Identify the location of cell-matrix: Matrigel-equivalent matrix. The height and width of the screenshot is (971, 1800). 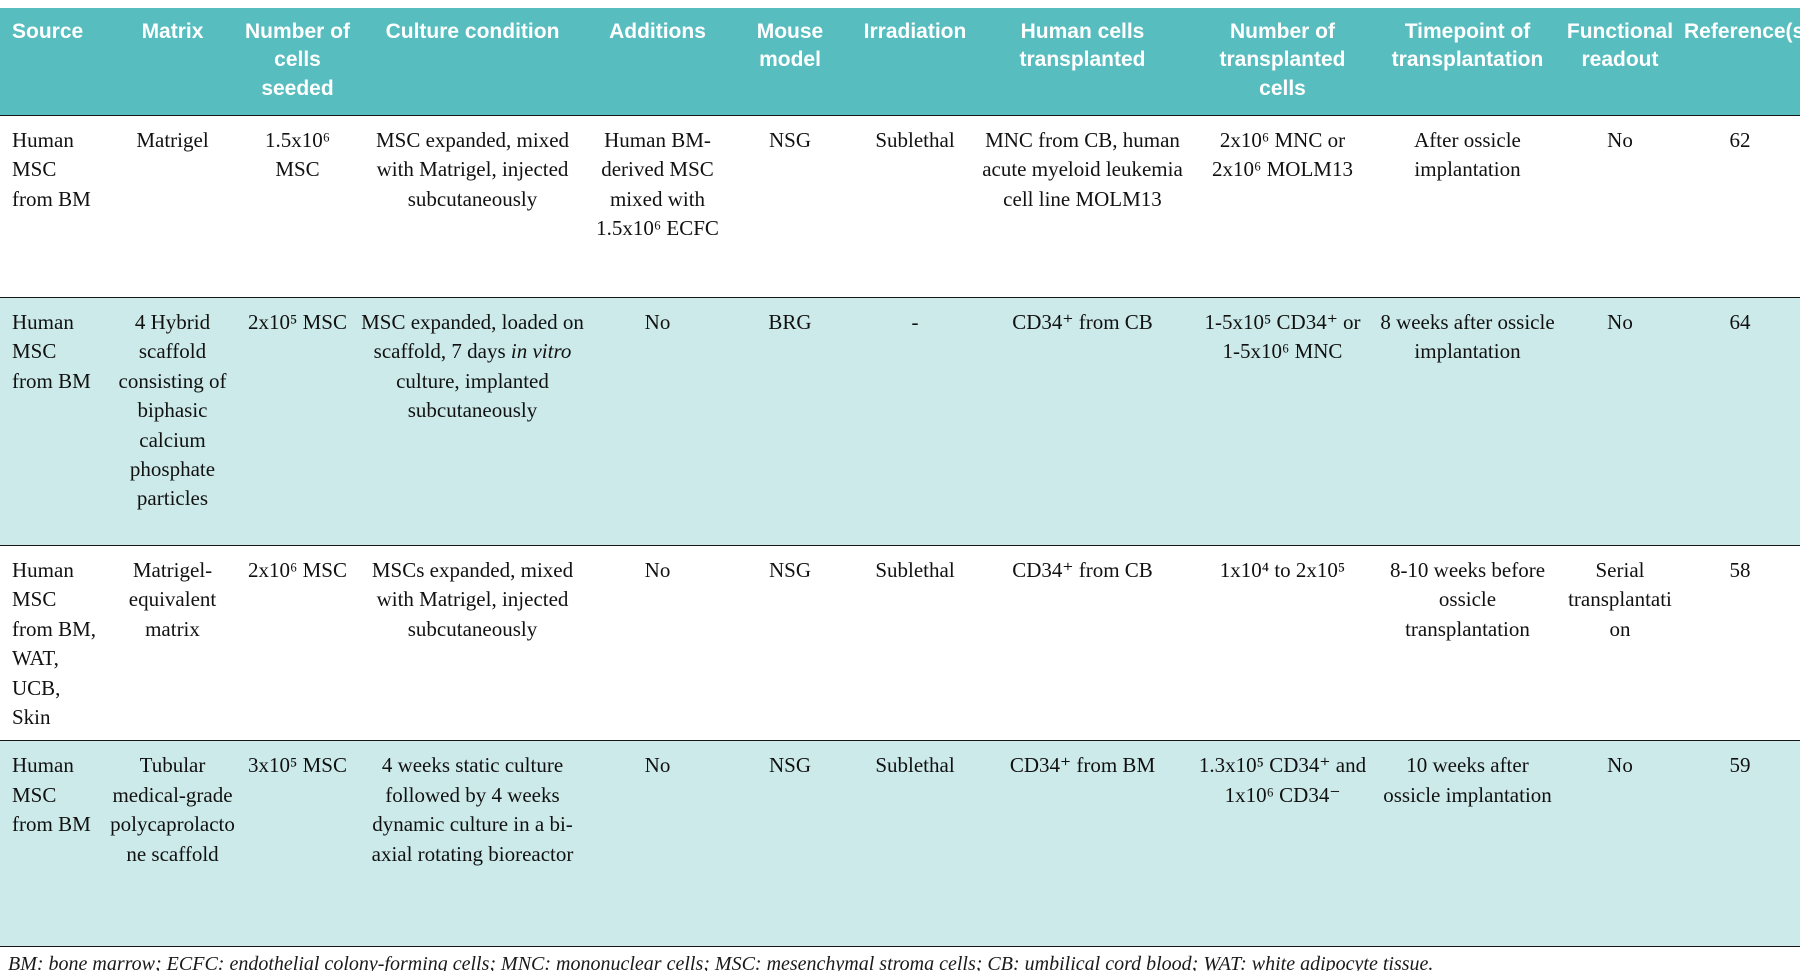
(172, 599).